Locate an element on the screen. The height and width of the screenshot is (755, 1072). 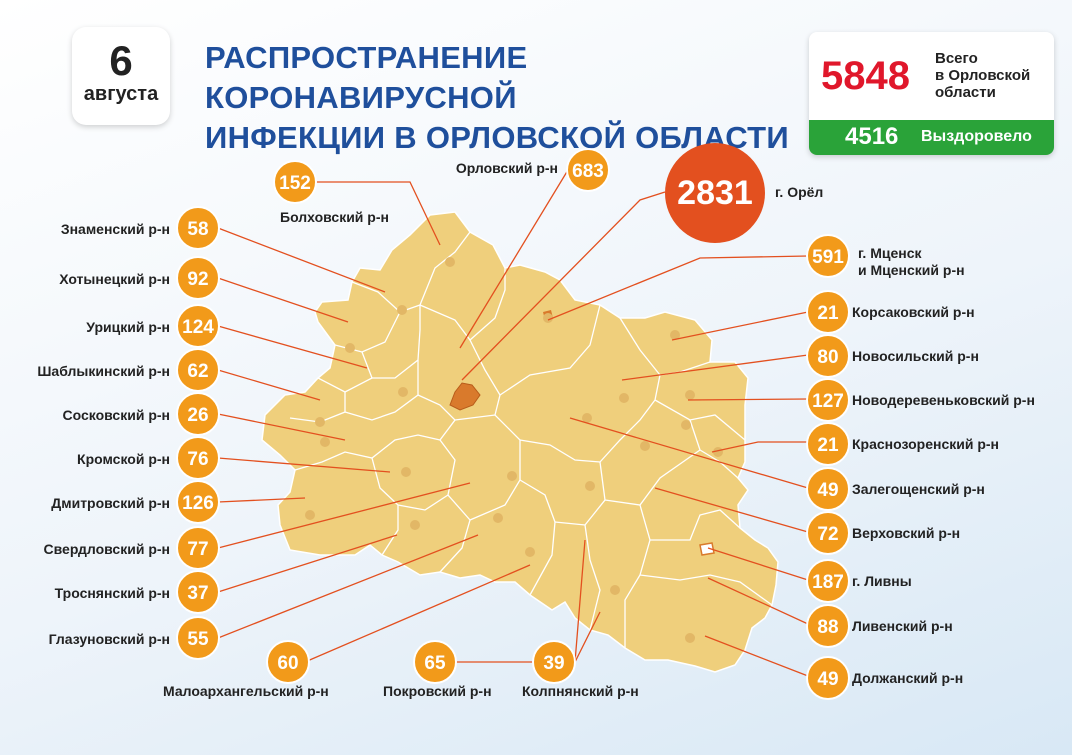
badge-uritsky: 124 is located at coordinates (198, 326).